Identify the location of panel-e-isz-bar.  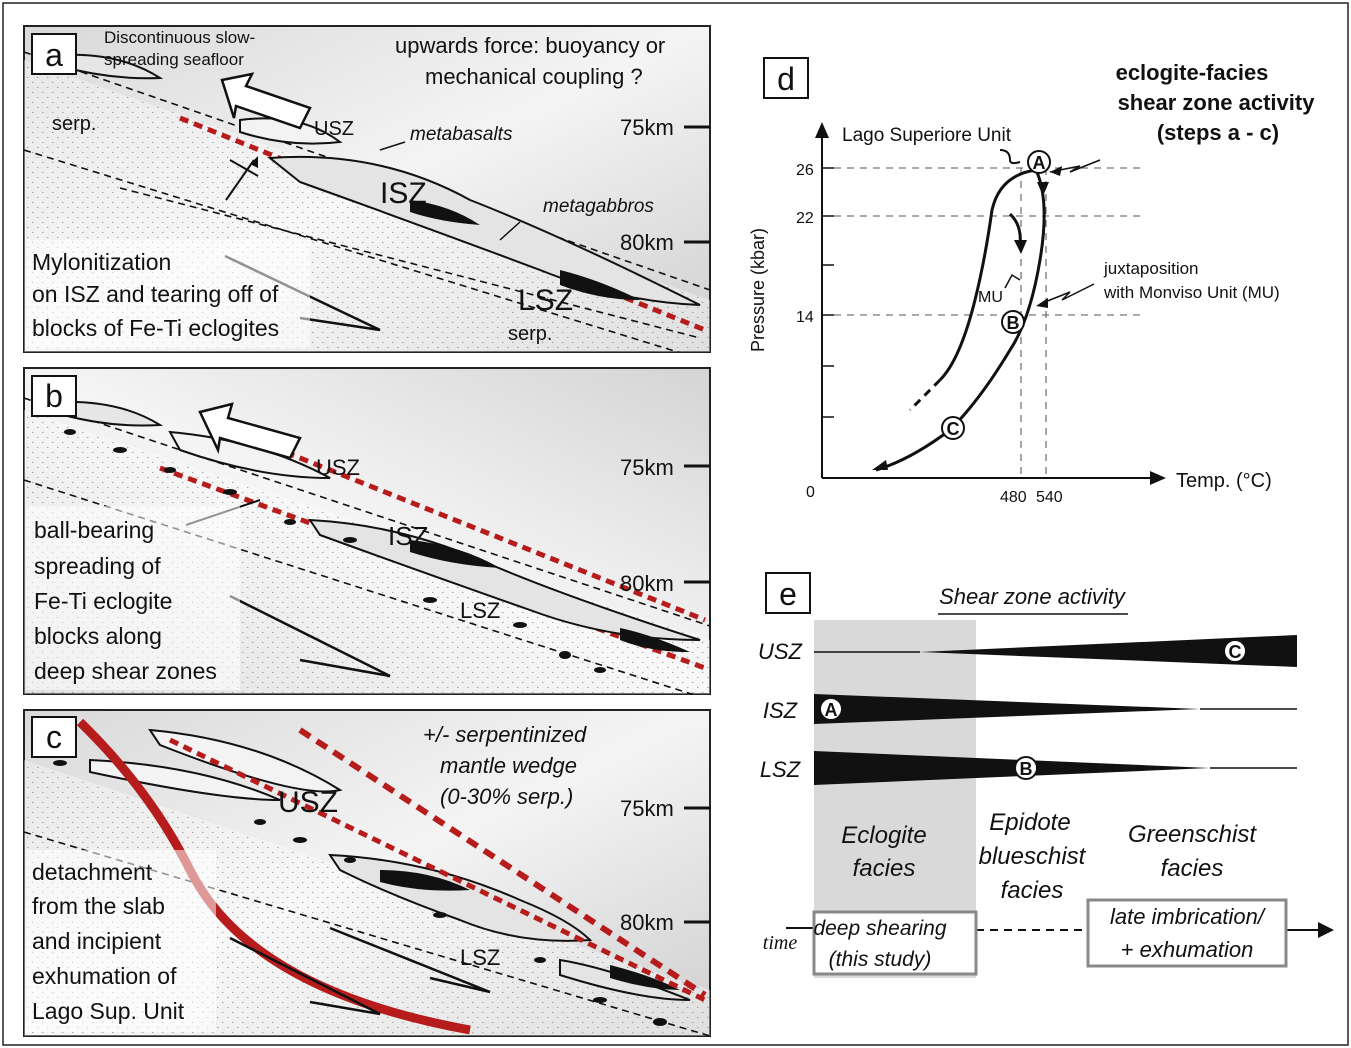
(1007, 709).